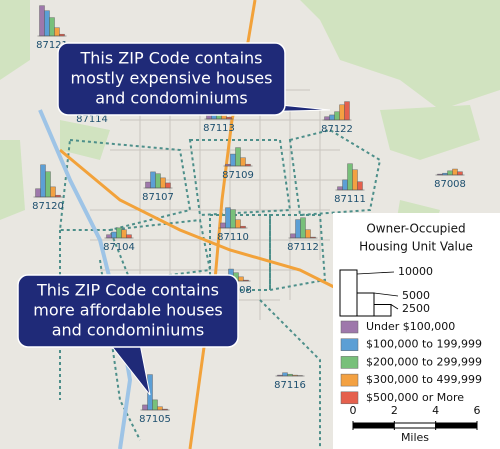 Image resolution: width=500 pixels, height=449 pixels. Describe the element at coordinates (155, 419) in the screenshot. I see `zip-label: 87105` at that location.